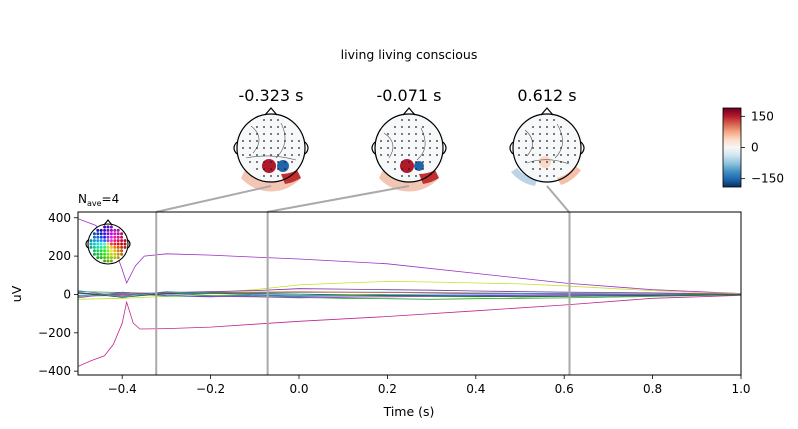 This screenshot has width=798, height=429. I want to click on colorbar-ticks: 150 0 −150, so click(762, 147).